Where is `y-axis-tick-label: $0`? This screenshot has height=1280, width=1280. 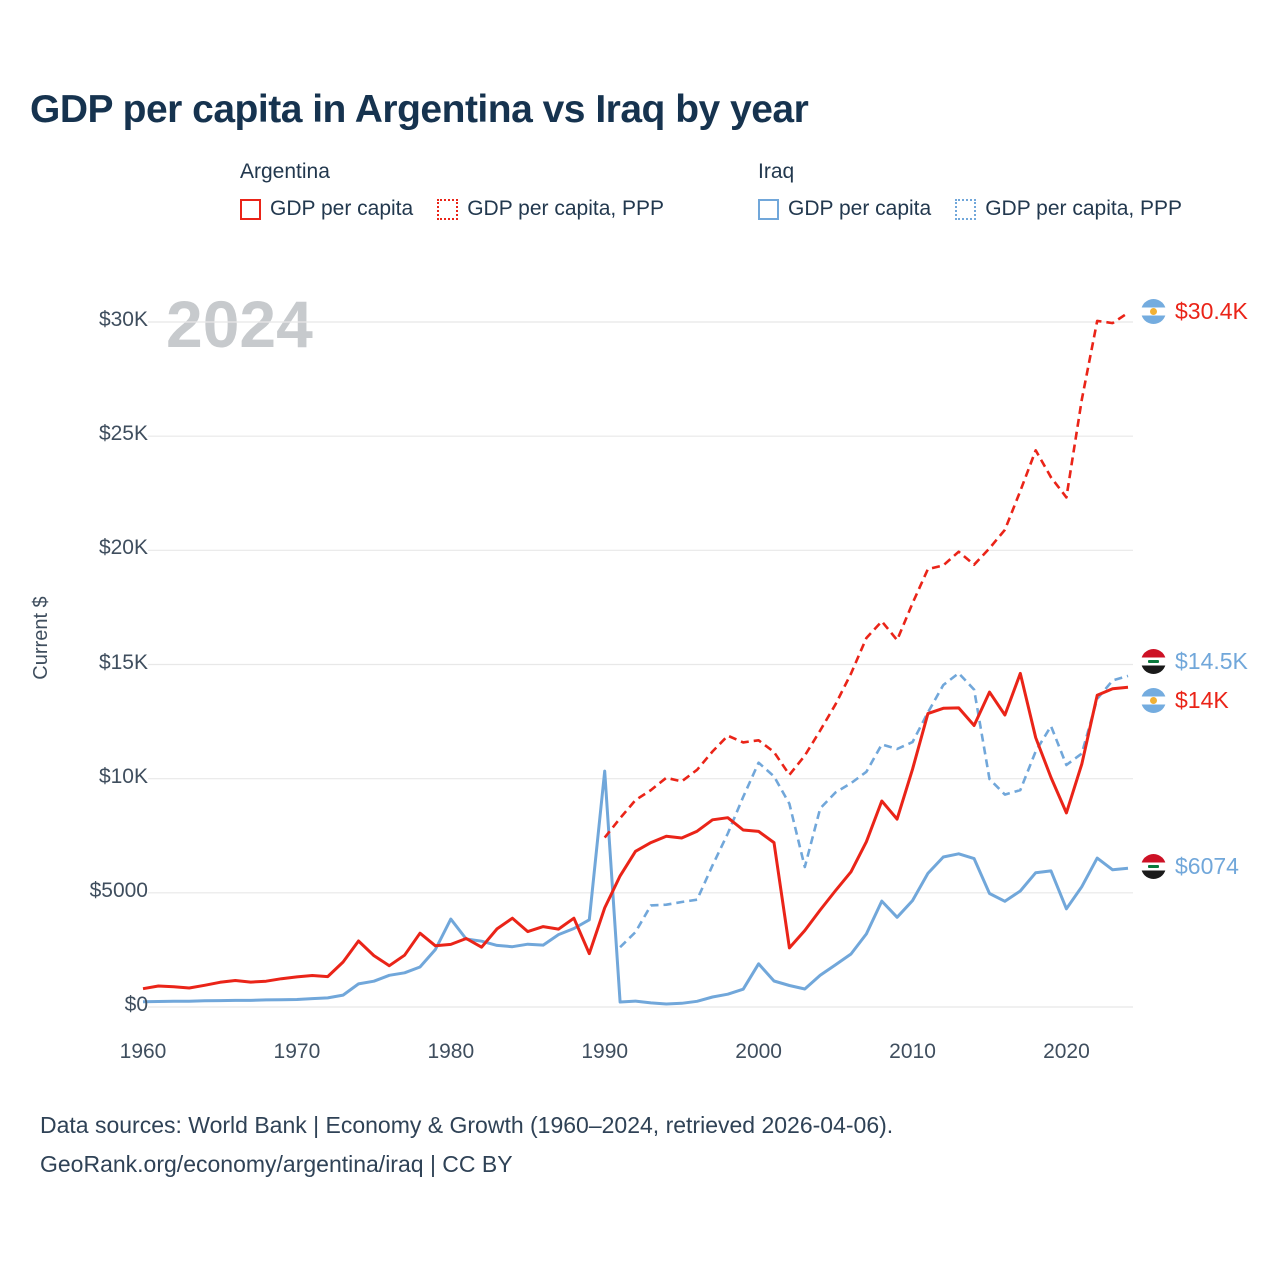
y-axis-tick-label: $0 is located at coordinates (136, 1004).